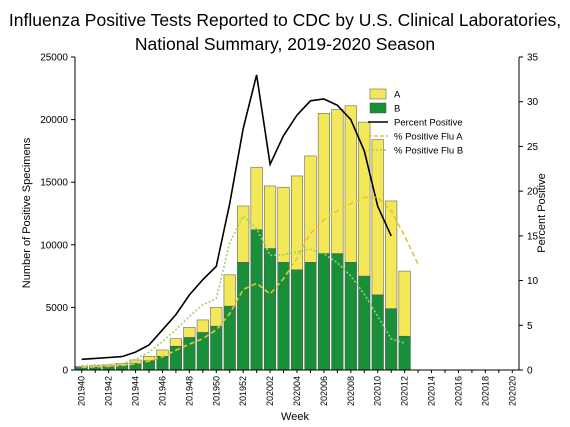 This screenshot has width=570, height=427. I want to click on y-tick-label-left: 15000, so click(54, 183).